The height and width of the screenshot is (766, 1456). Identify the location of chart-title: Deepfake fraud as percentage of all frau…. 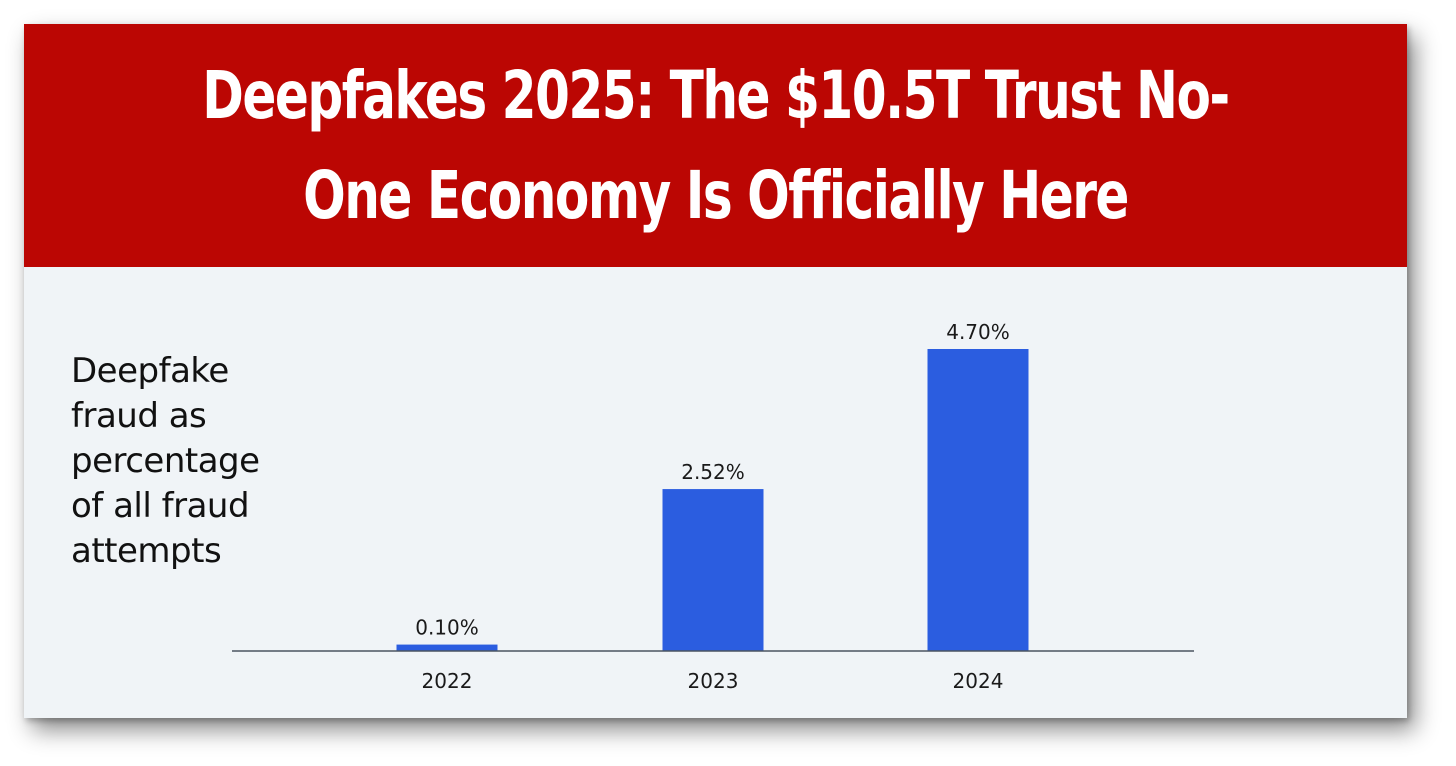
(165, 461).